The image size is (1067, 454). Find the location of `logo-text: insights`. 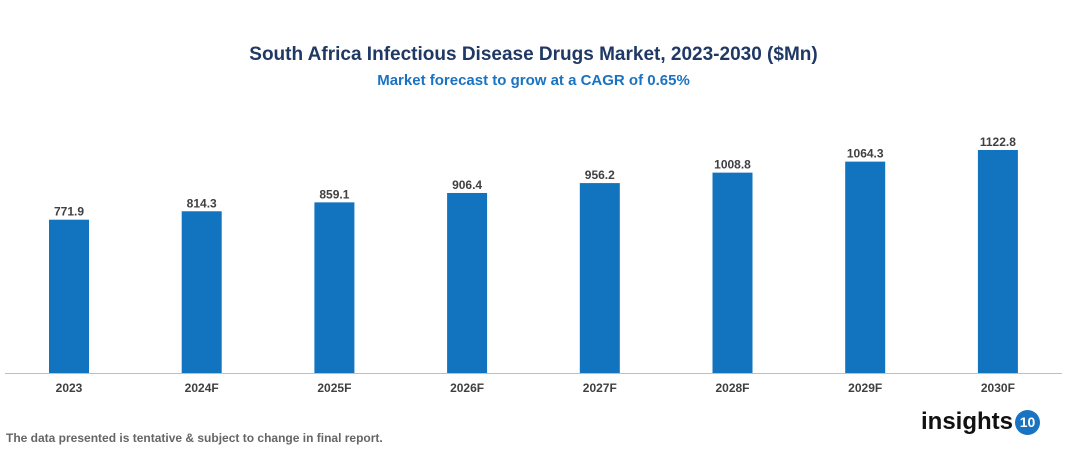

logo-text: insights is located at coordinates (967, 421).